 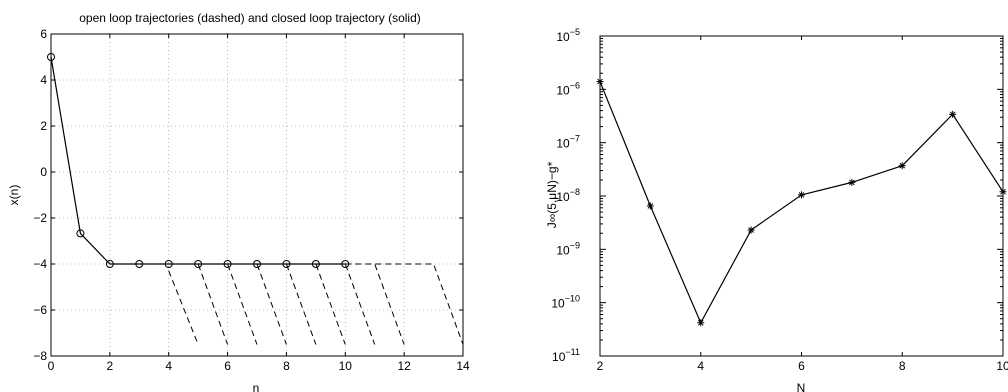 What do you see at coordinates (575, 192) in the screenshot?
I see `right-y-tick-exponent: −8` at bounding box center [575, 192].